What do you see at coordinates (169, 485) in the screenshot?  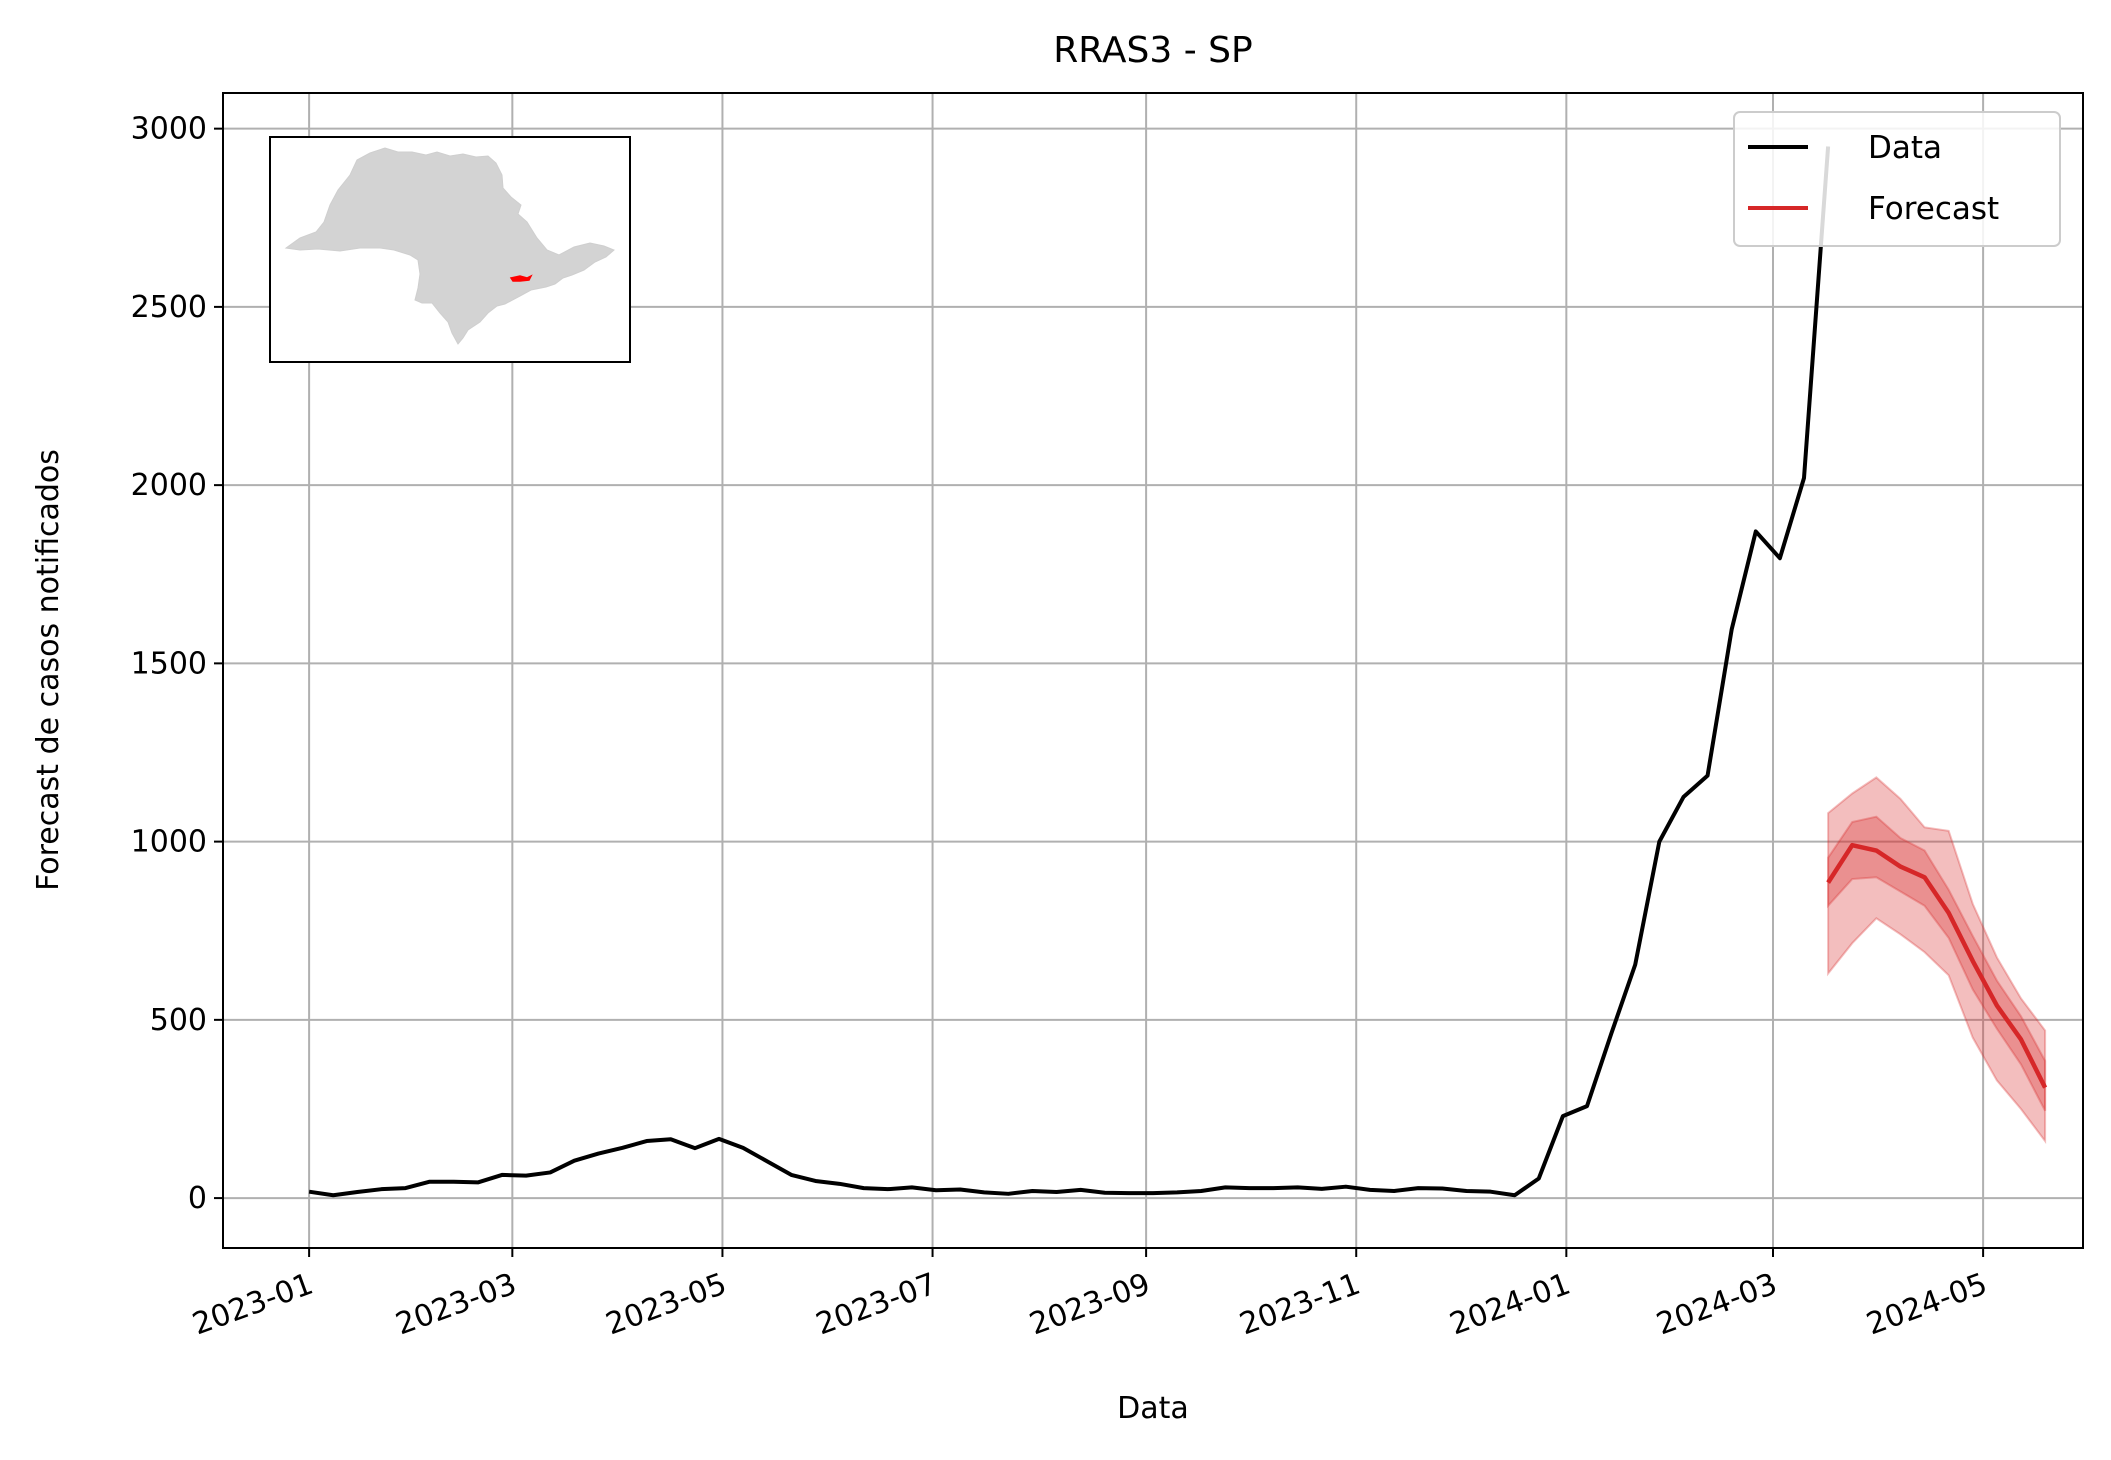 I see `y-tick-label: 2000` at bounding box center [169, 485].